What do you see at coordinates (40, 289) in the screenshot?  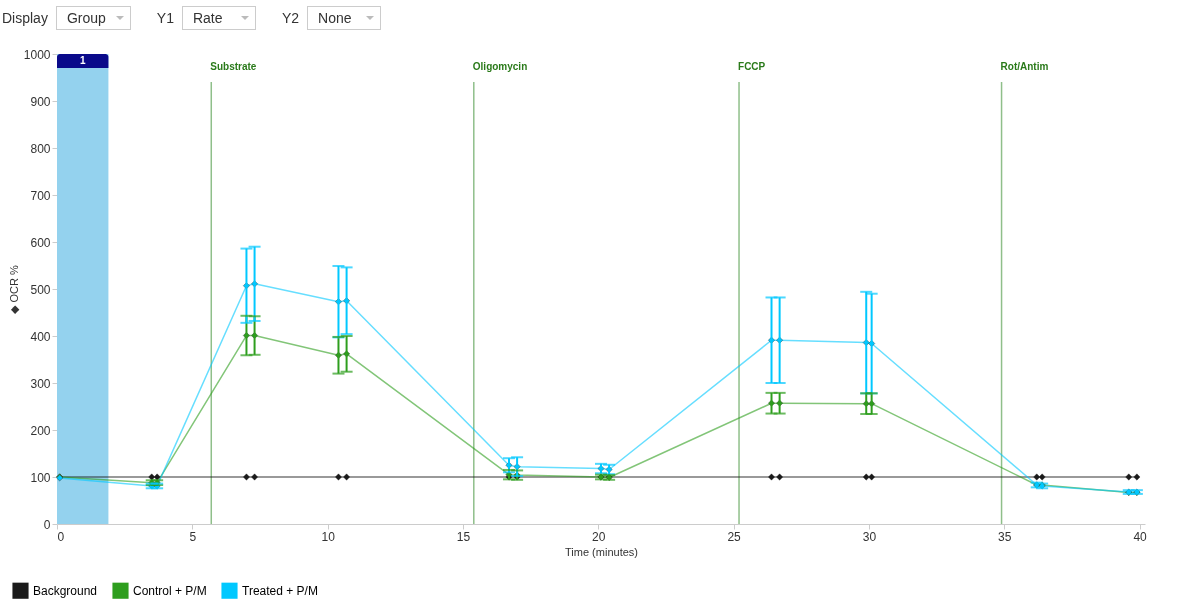 I see `y-tick-label: 500` at bounding box center [40, 289].